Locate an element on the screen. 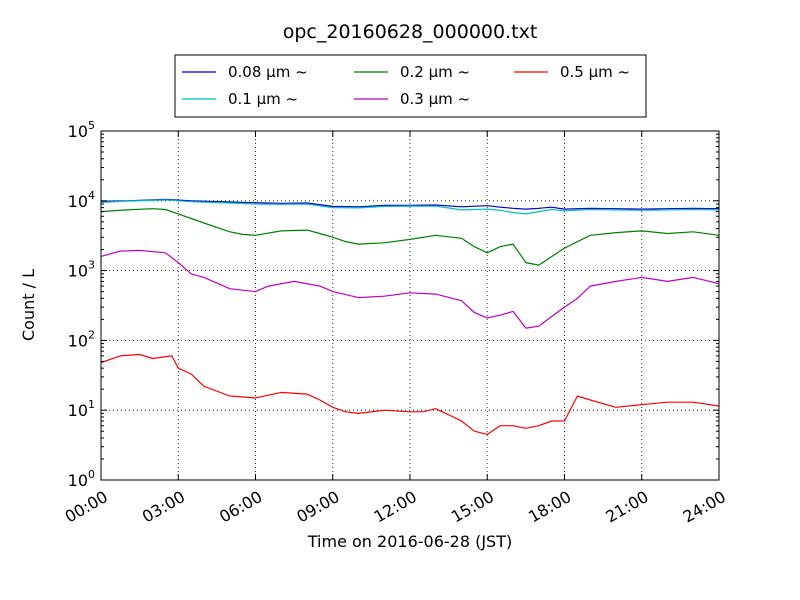  x-tick-label: 00:00 is located at coordinates (86, 507).